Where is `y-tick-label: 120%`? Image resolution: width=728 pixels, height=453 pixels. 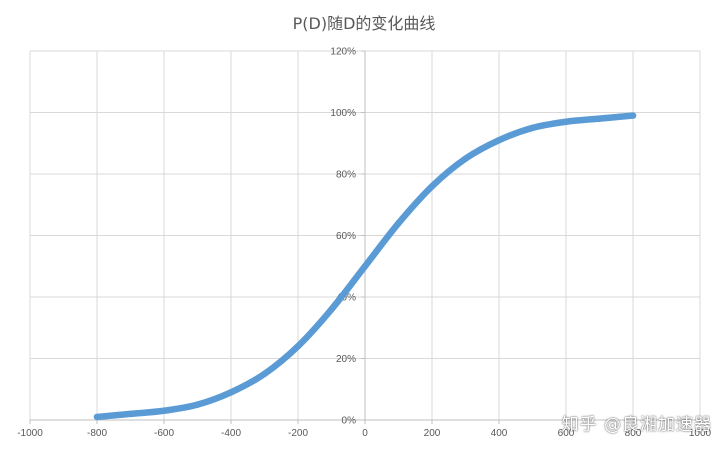
y-tick-label: 120% is located at coordinates (343, 52).